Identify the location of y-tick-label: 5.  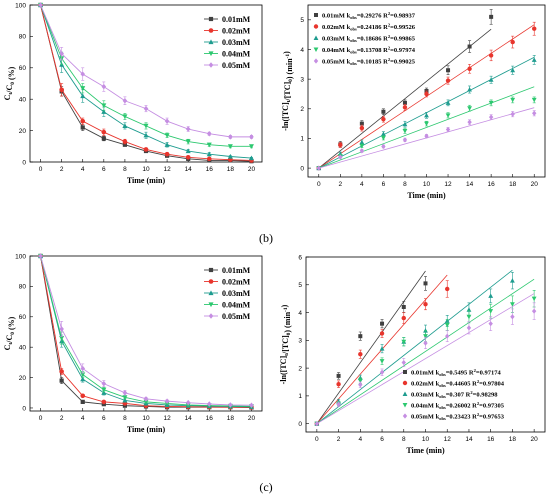
(302, 20).